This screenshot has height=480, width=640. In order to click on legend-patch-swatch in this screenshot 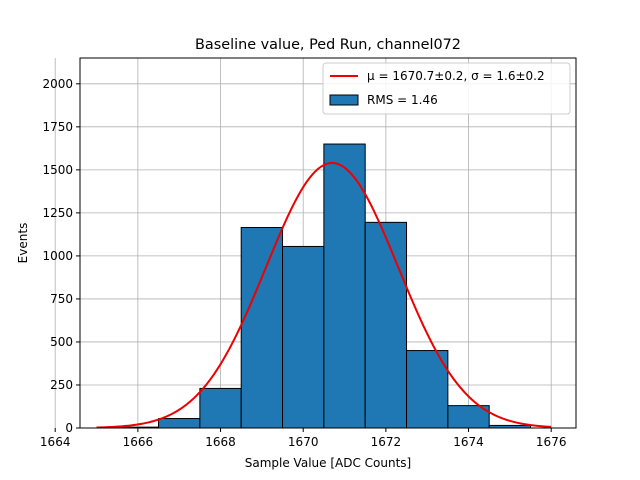, I will do `click(344, 100)`.